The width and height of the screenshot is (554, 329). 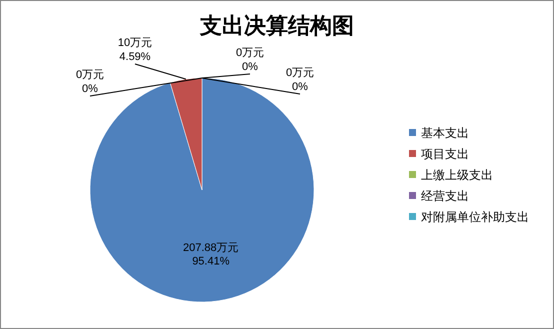 I want to click on legend-label: 经营支出, so click(x=445, y=196).